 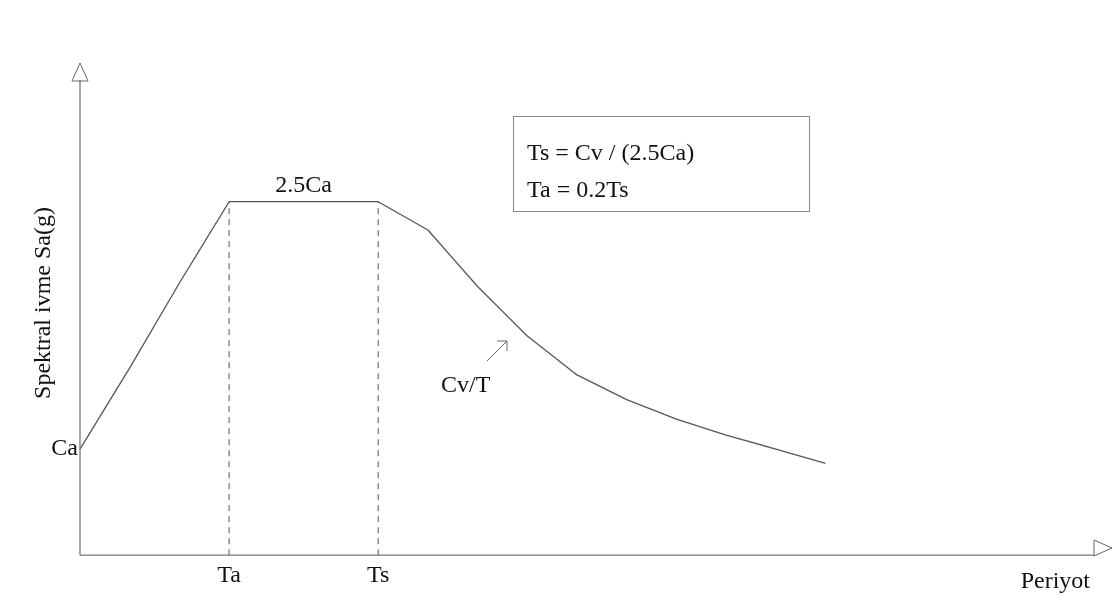 What do you see at coordinates (42, 303) in the screenshot?
I see `y-axis-title: Spektral ivme Sa(g)` at bounding box center [42, 303].